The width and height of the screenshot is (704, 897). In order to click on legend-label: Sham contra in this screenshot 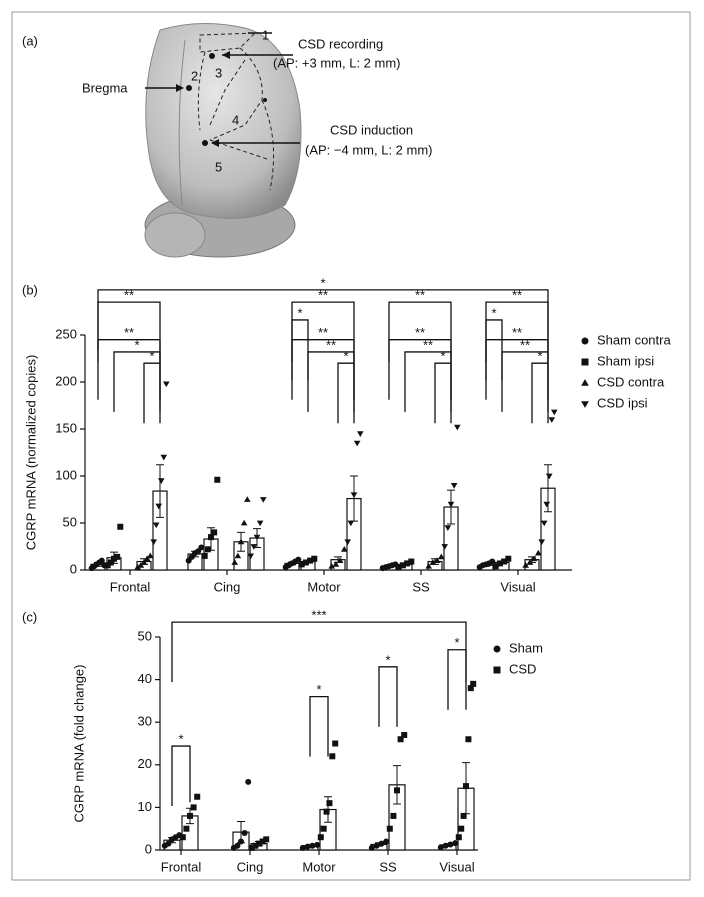, I will do `click(634, 339)`.